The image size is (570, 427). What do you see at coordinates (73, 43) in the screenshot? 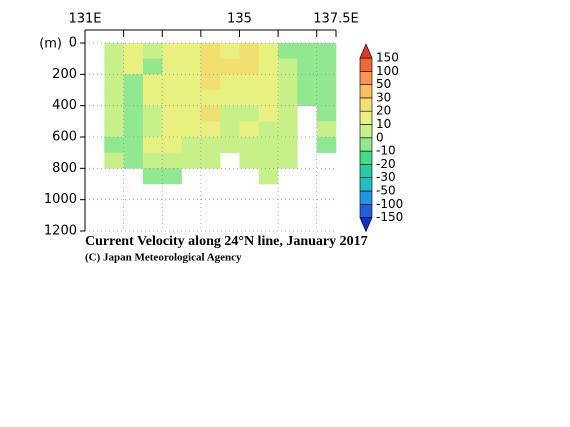
I see `y-tick-label: 0` at bounding box center [73, 43].